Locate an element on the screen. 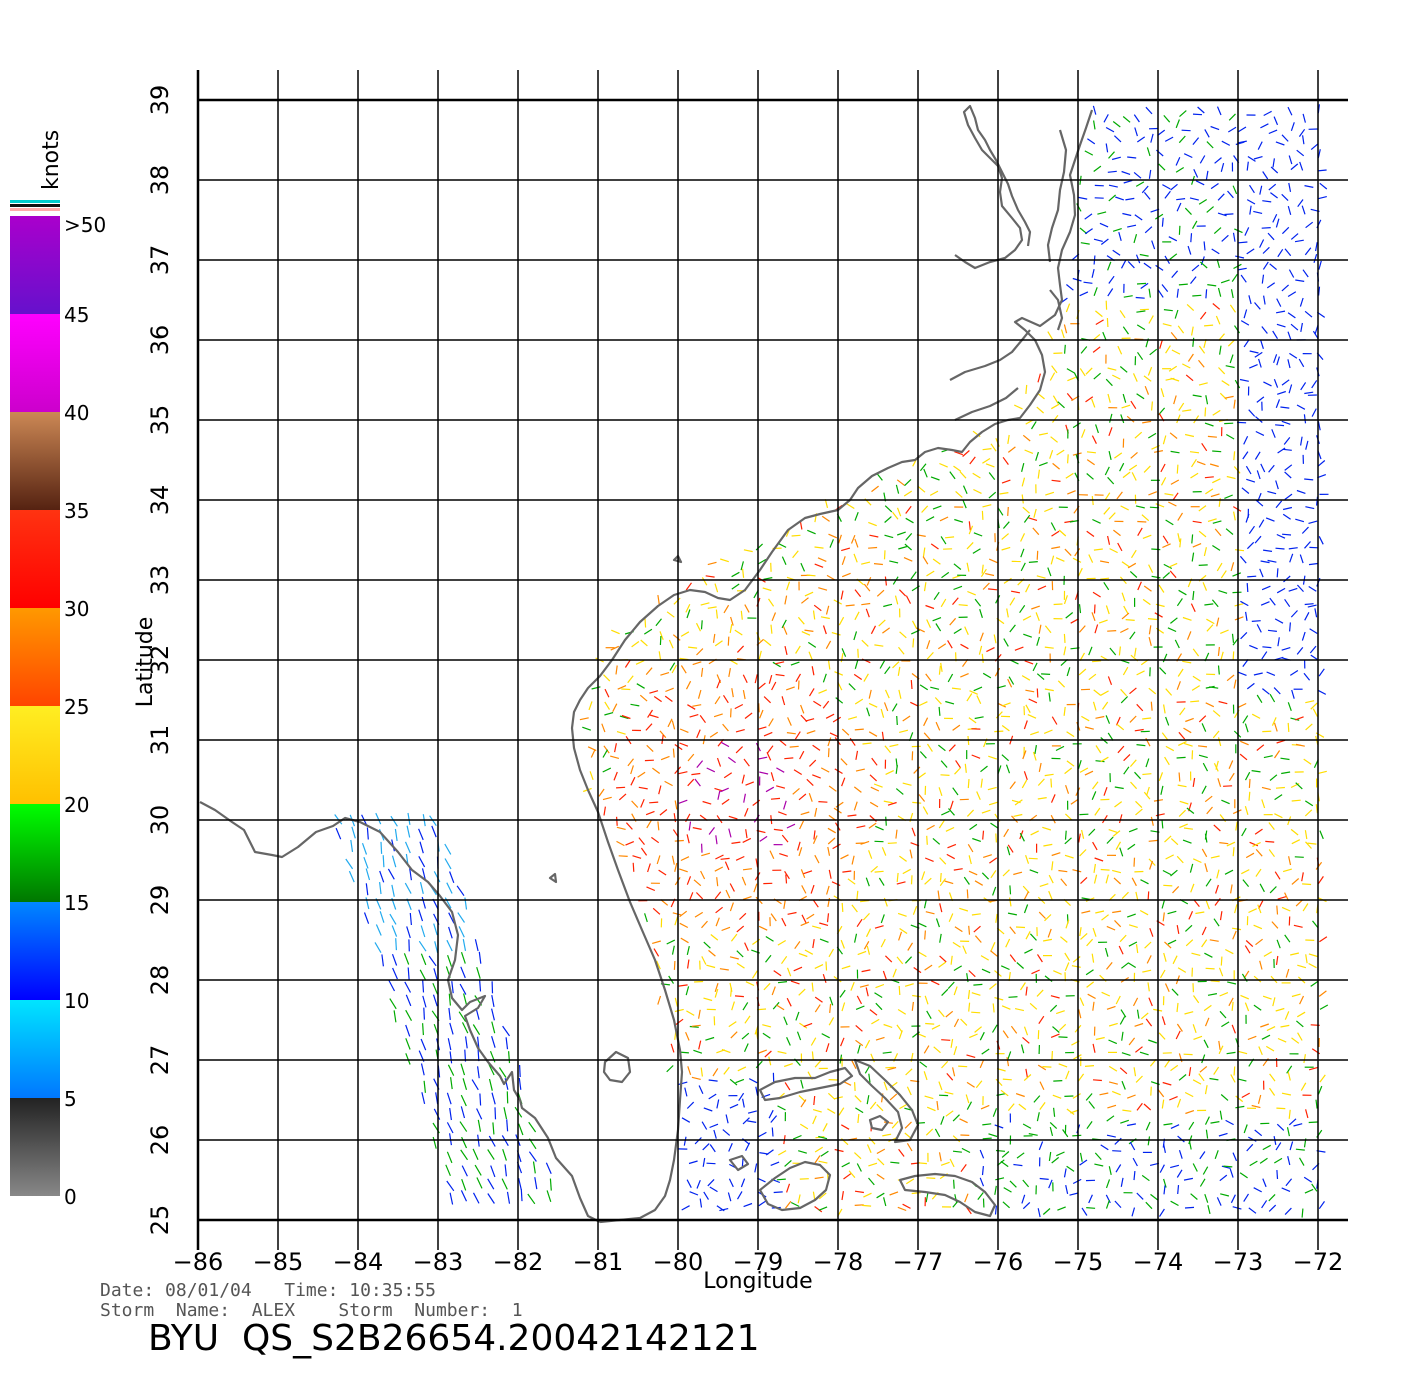 The height and width of the screenshot is (1400, 1420). colorbar-label: 0 is located at coordinates (70, 1197).